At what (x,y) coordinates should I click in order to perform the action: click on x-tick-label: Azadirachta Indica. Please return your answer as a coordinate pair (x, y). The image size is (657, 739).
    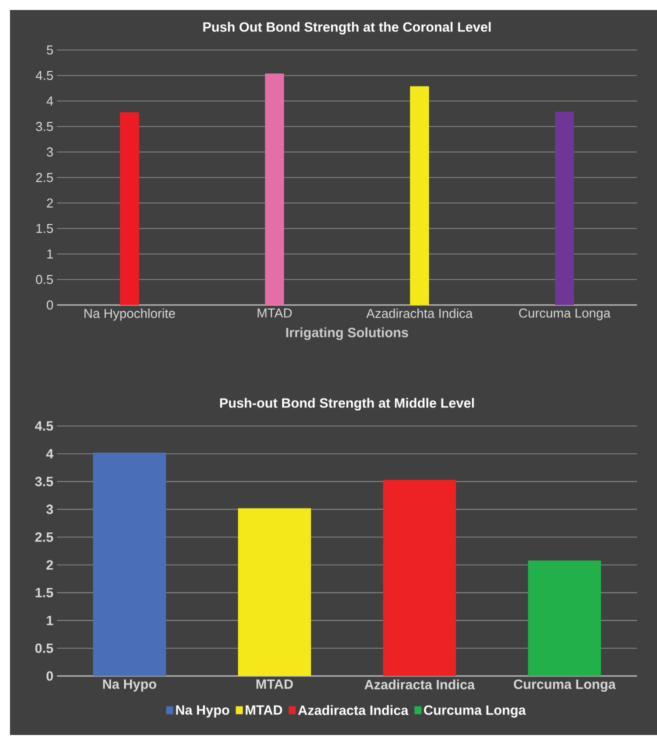
    Looking at the image, I should click on (419, 313).